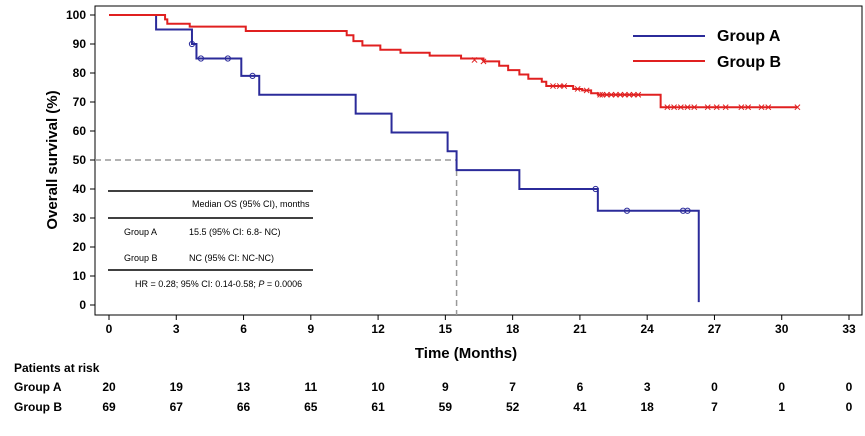 The width and height of the screenshot is (865, 436). I want to click on risk-count-group-a: 11, so click(310, 387).